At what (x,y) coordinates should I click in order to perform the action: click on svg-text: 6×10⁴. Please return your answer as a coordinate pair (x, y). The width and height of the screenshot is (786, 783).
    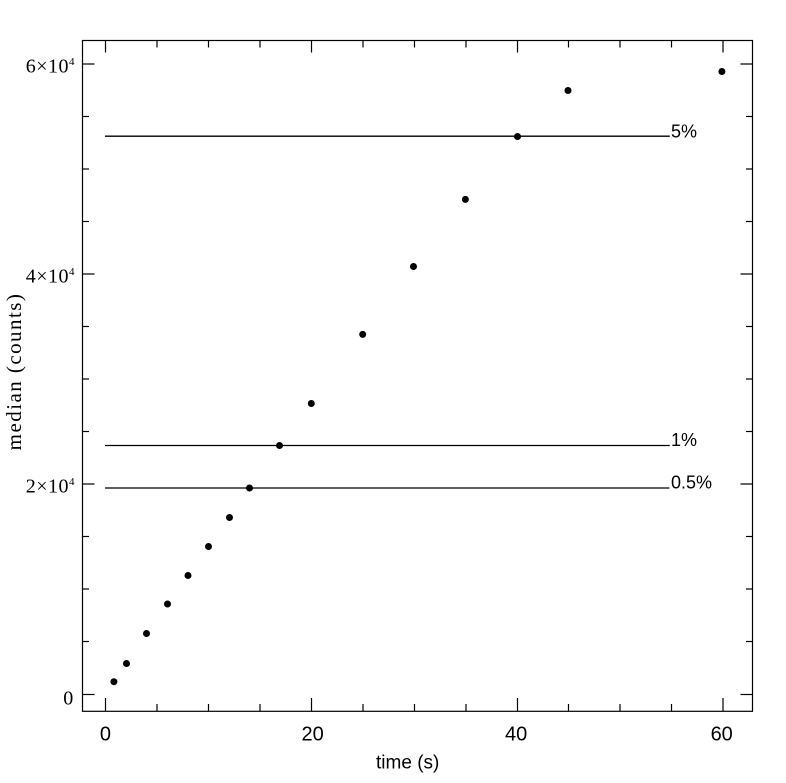
    Looking at the image, I should click on (50, 67).